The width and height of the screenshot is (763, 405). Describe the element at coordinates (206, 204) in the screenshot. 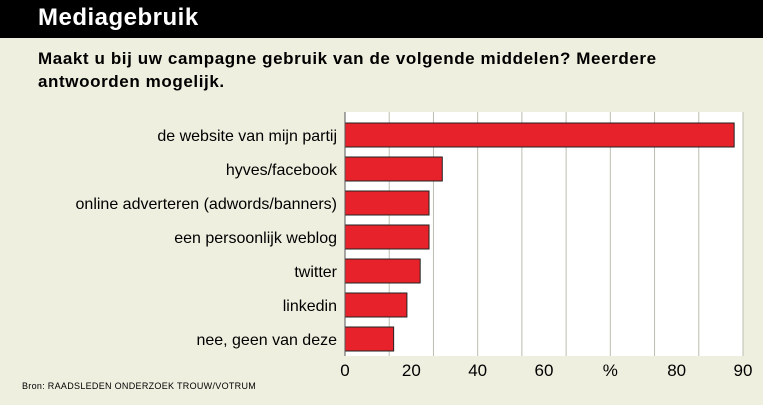

I see `category-label: online adverteren (adwords/banners)` at that location.